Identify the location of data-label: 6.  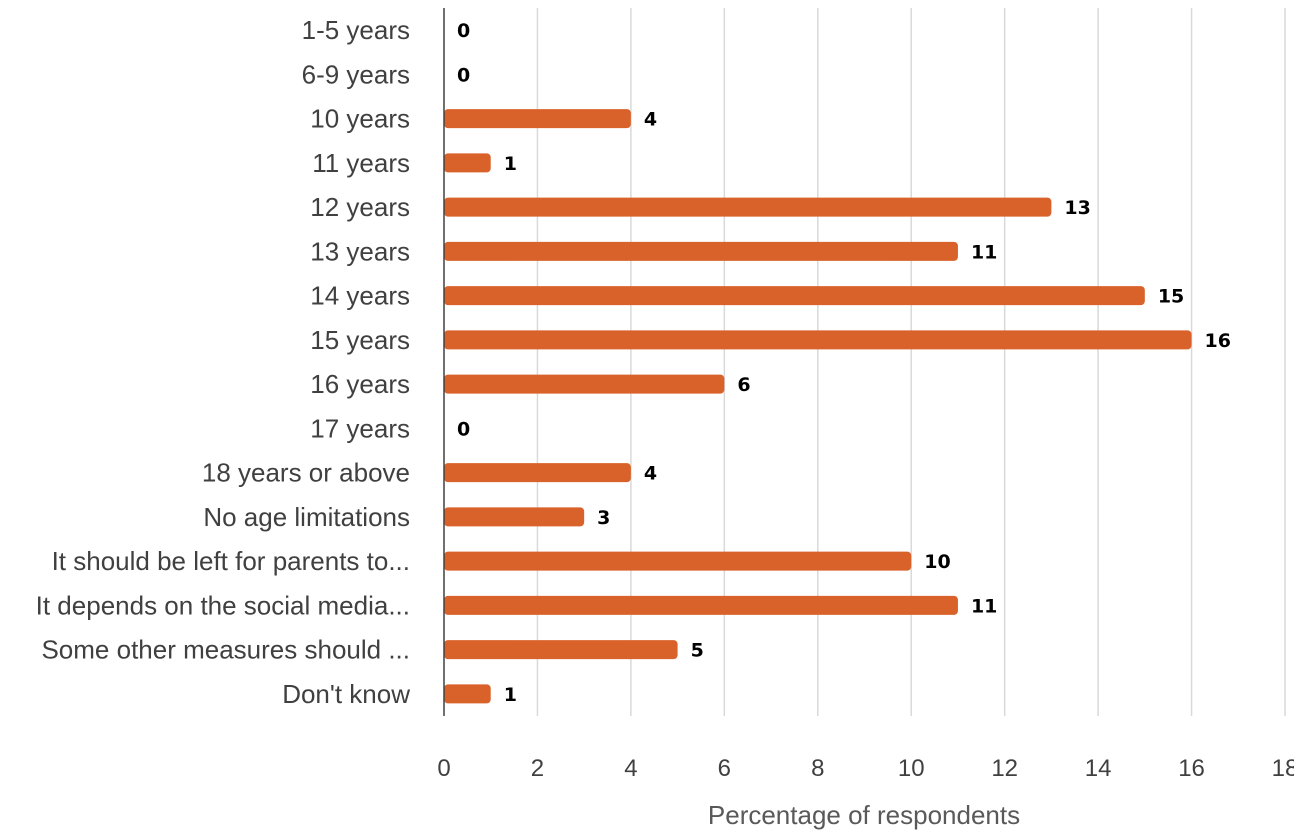
(743, 385).